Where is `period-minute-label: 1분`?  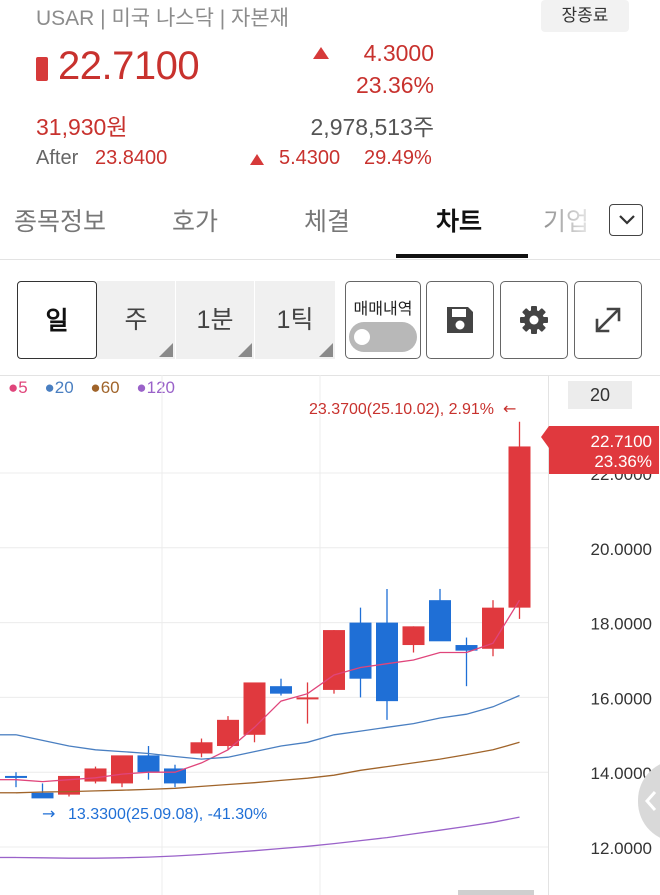 period-minute-label: 1분 is located at coordinates (215, 320).